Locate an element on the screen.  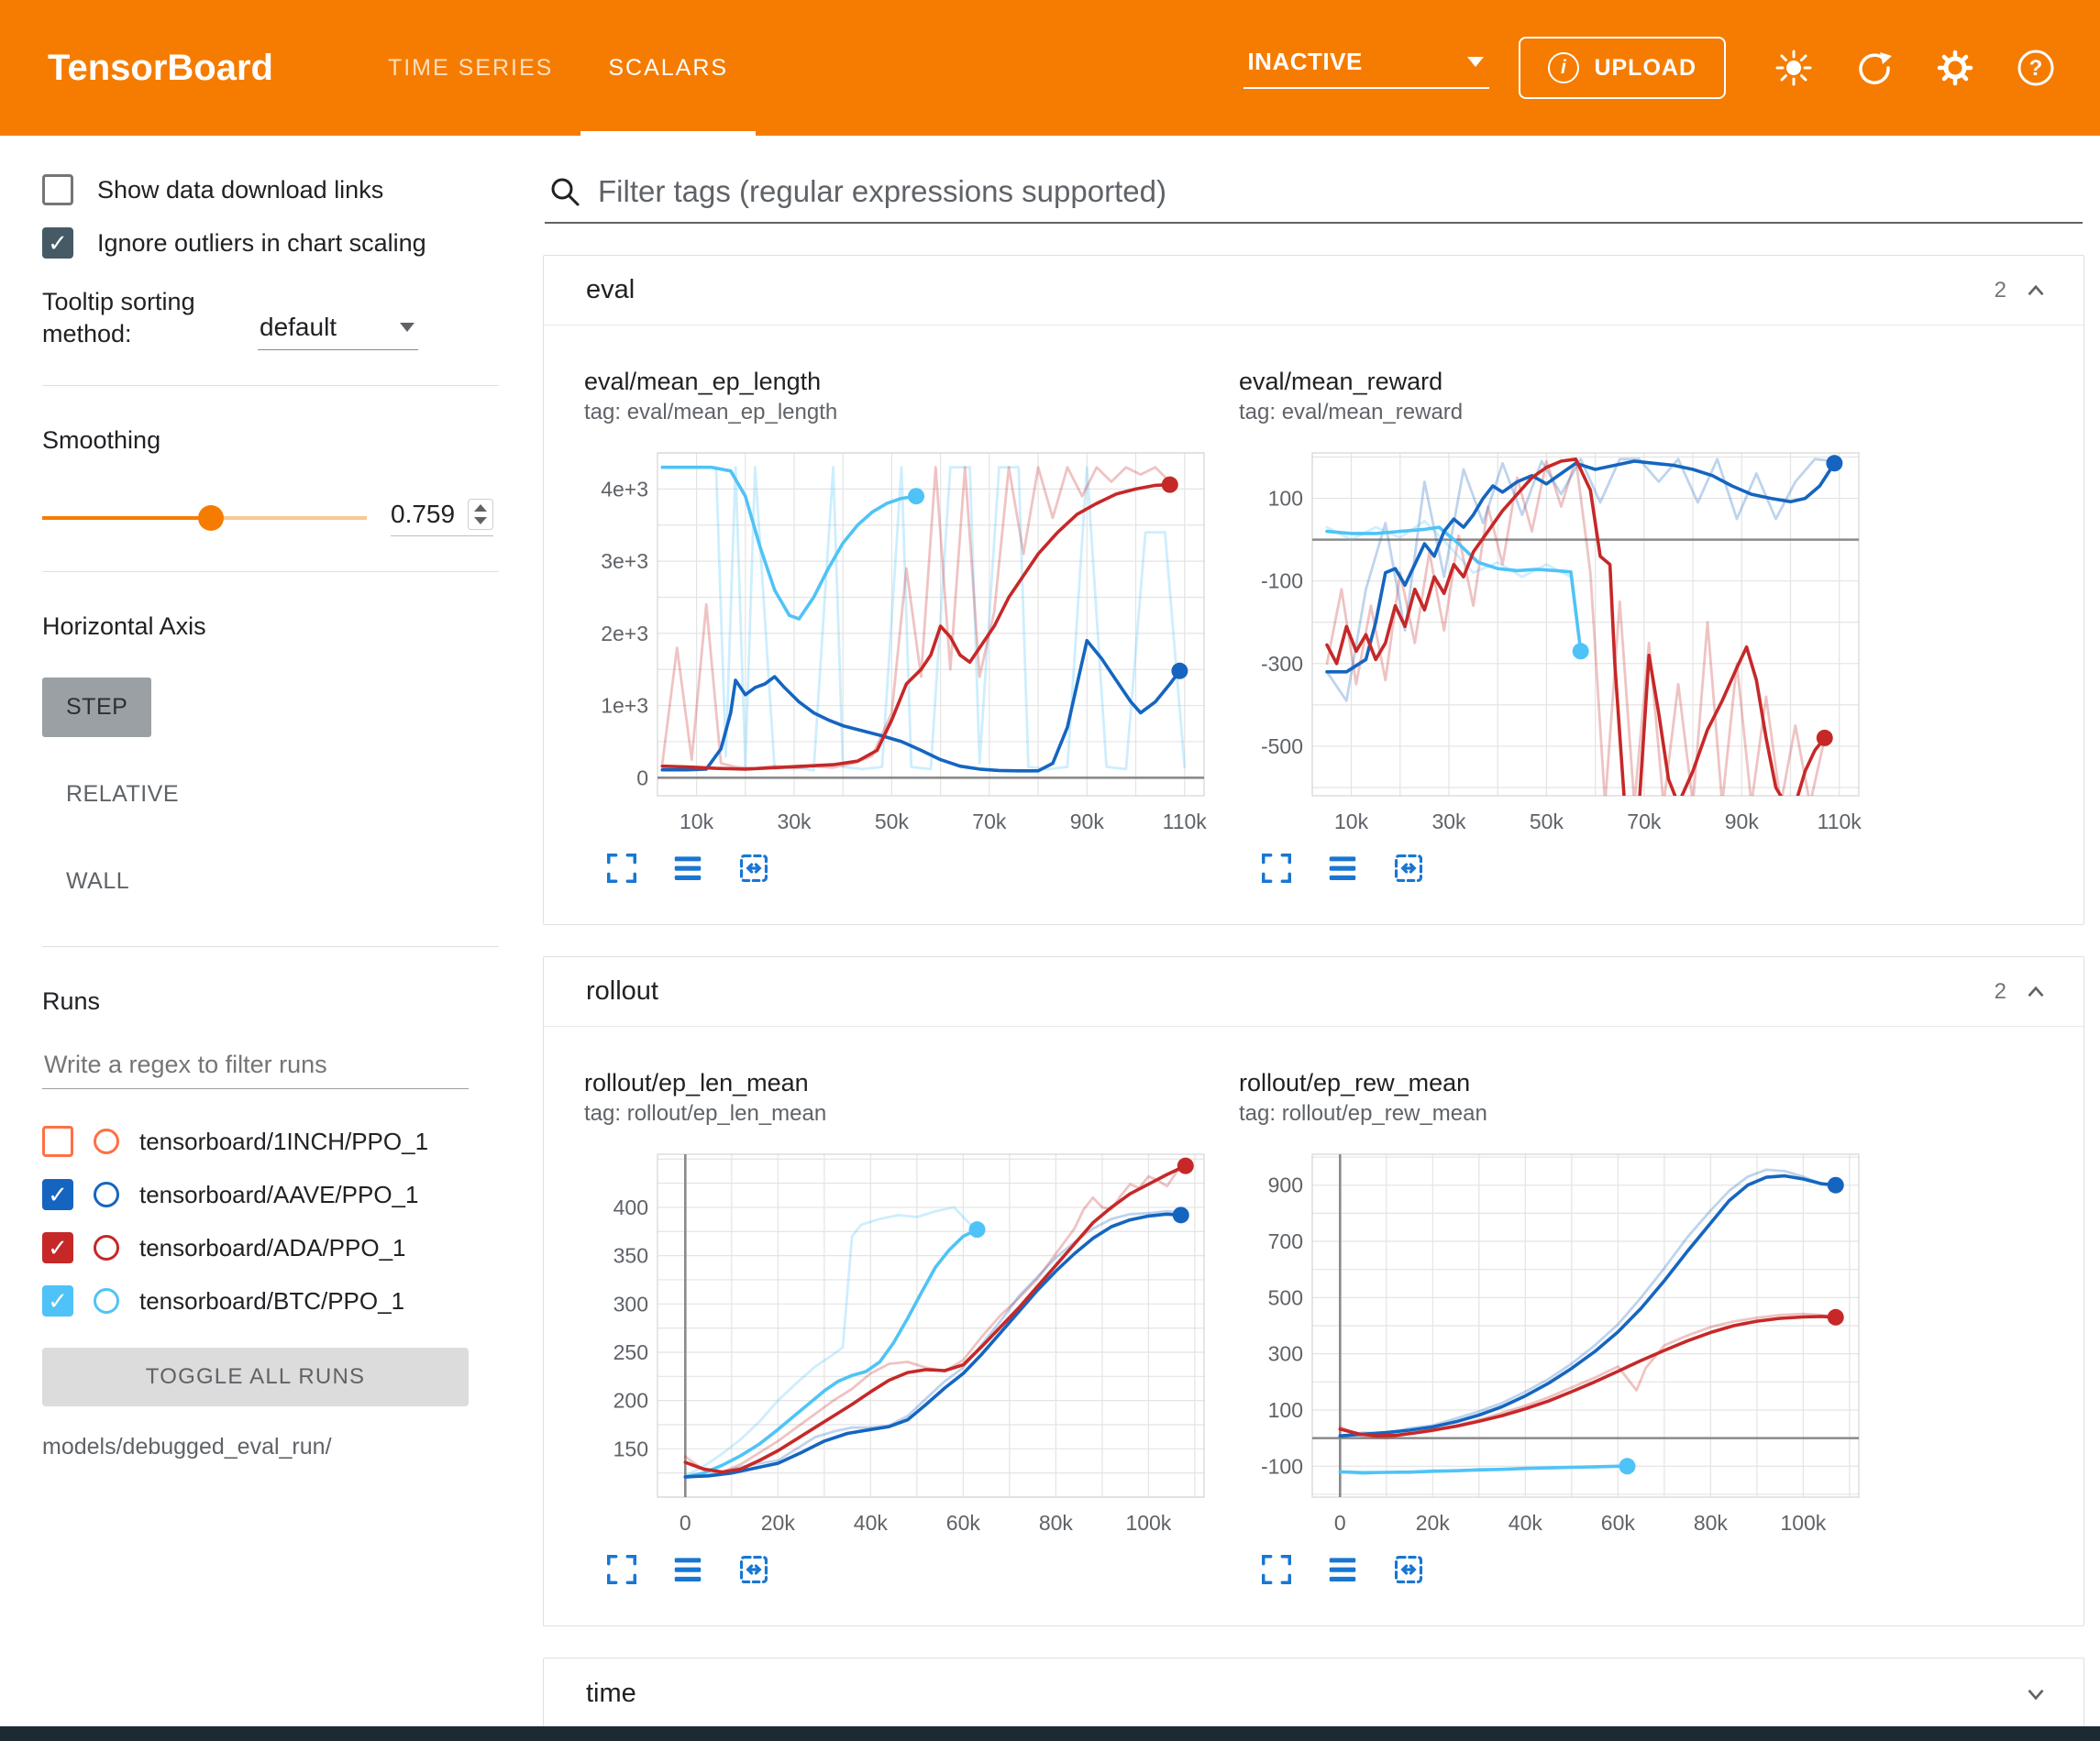
tag-filter-input is located at coordinates (1338, 192).